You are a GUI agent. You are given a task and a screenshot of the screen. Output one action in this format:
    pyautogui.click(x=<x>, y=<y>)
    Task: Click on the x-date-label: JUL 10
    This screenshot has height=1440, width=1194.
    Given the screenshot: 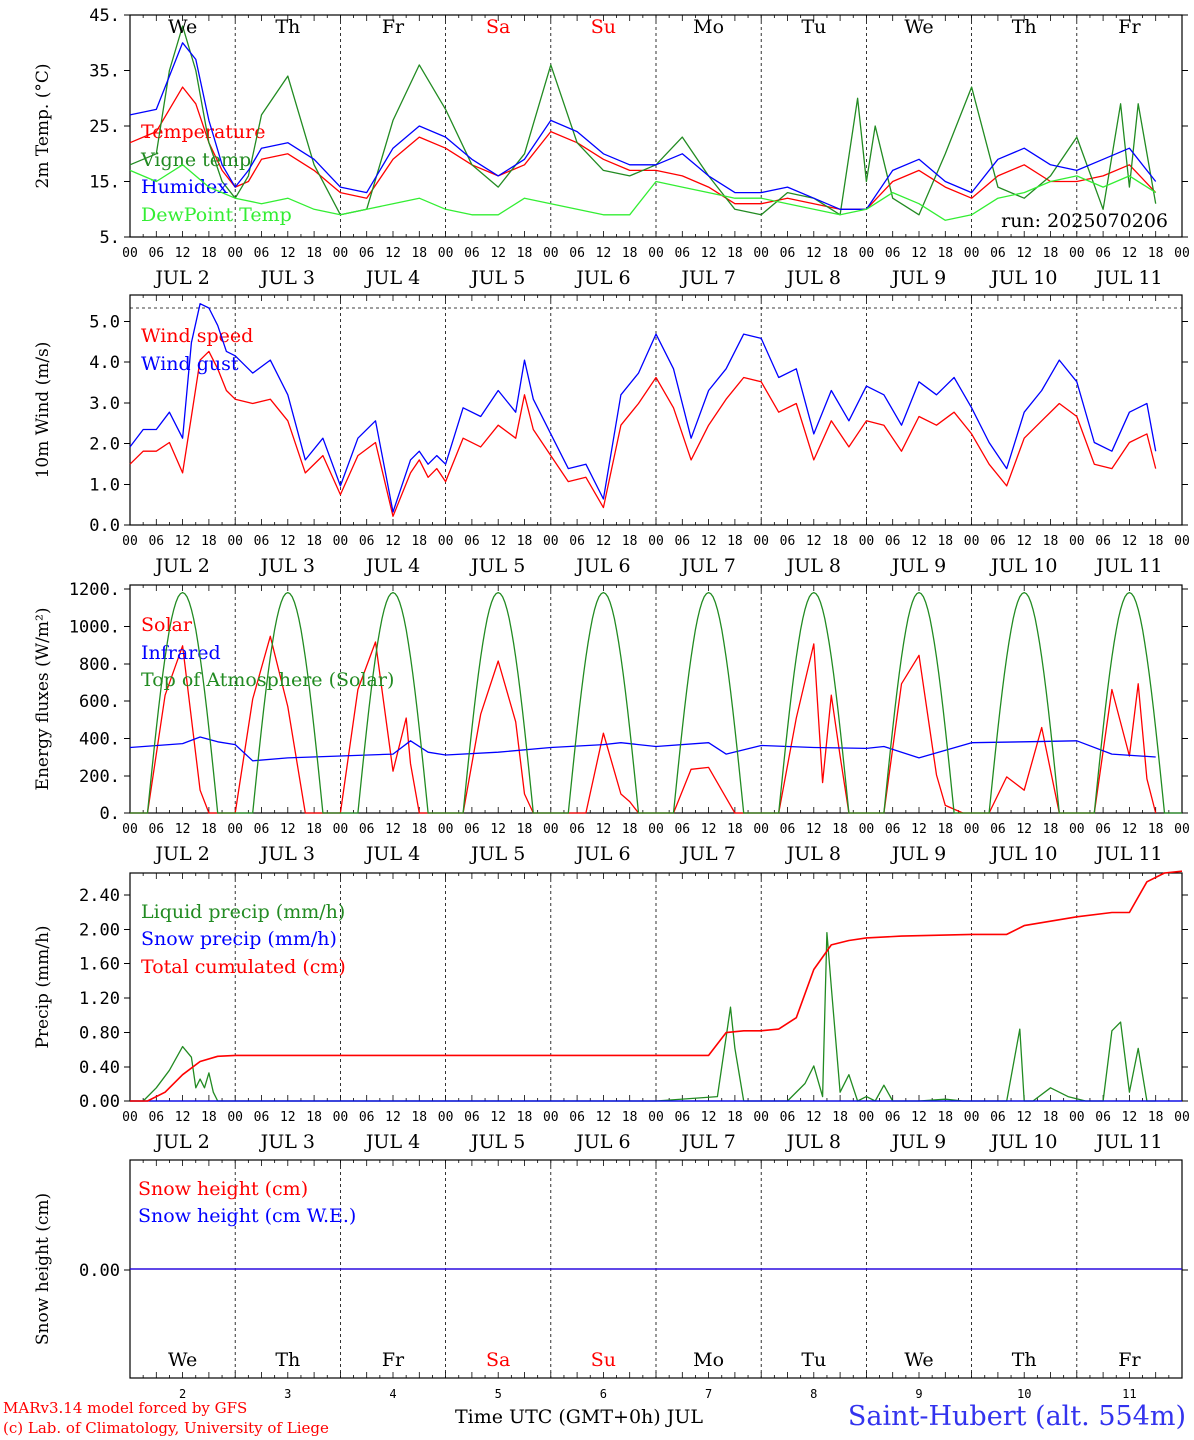 What is the action you would take?
    pyautogui.click(x=1023, y=566)
    